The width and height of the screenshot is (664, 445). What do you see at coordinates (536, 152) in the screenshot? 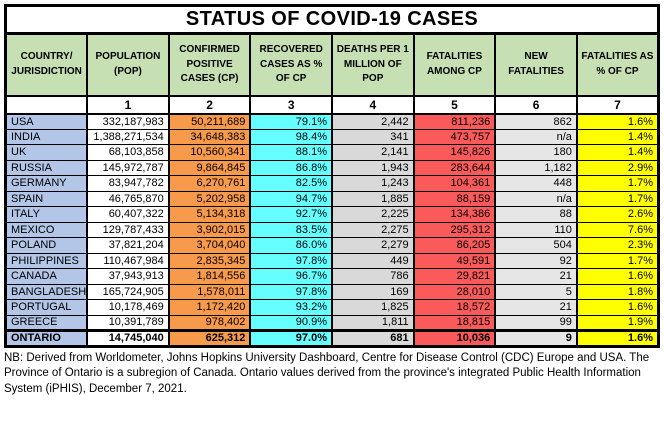
I see `cell-new_fatalities: 180` at bounding box center [536, 152].